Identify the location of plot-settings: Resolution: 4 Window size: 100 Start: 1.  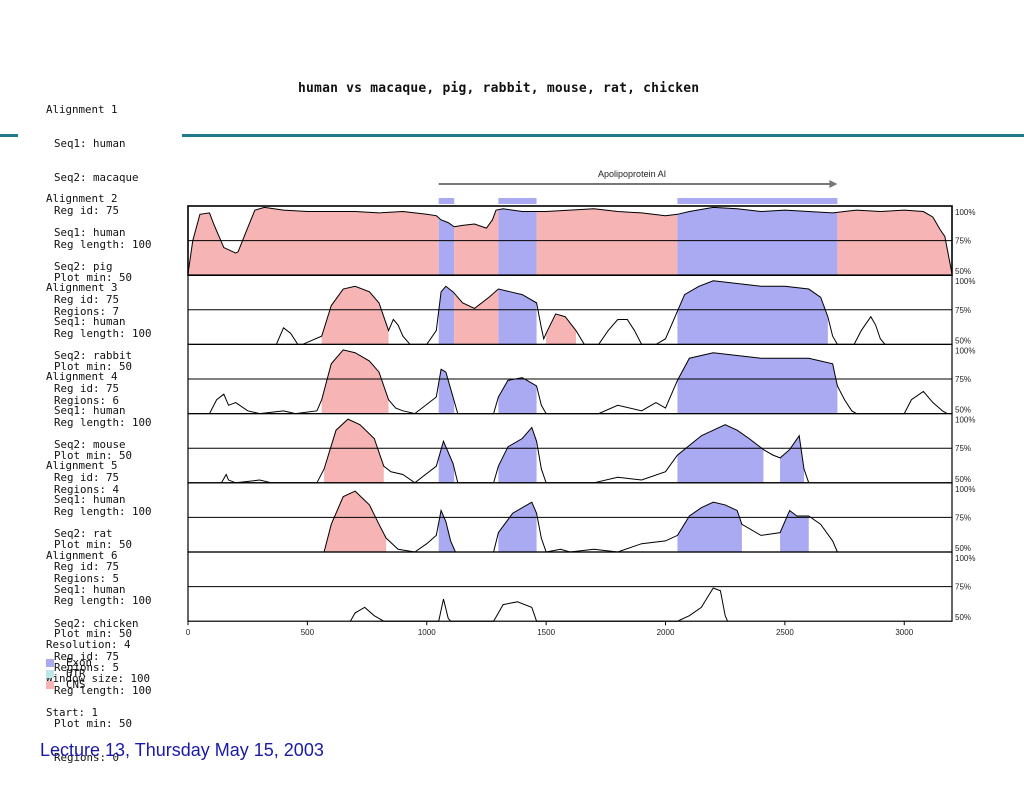
(98, 678).